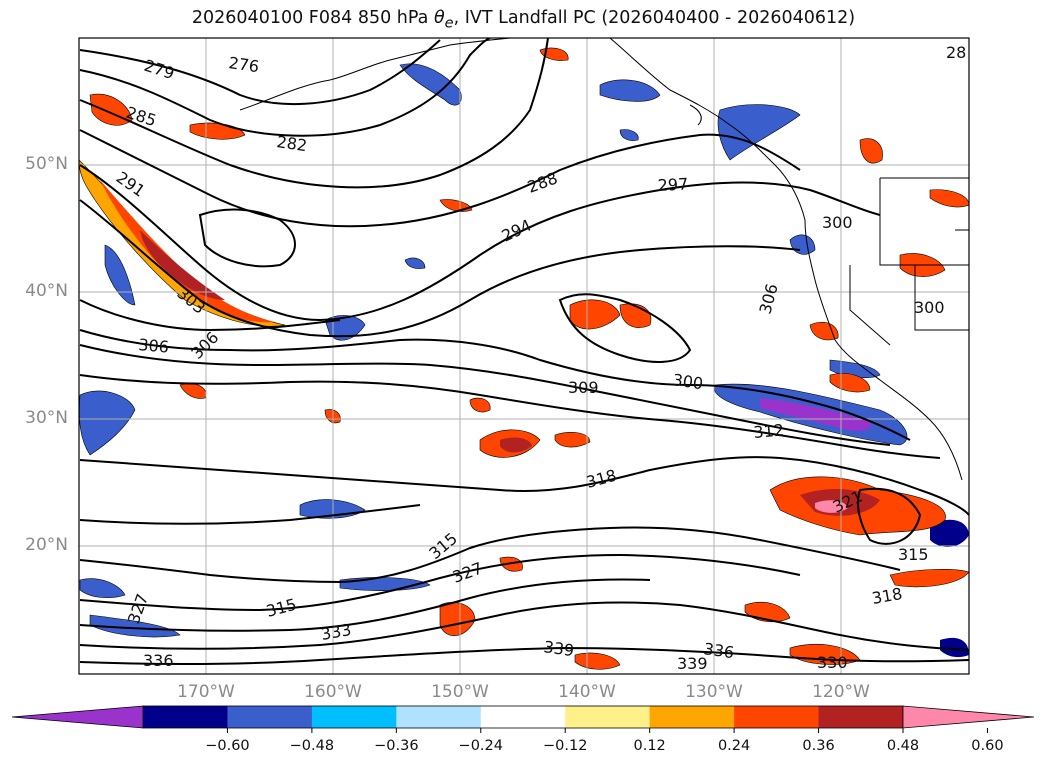 The image size is (1047, 767). What do you see at coordinates (333, 692) in the screenshot?
I see `lon-label: 160°W` at bounding box center [333, 692].